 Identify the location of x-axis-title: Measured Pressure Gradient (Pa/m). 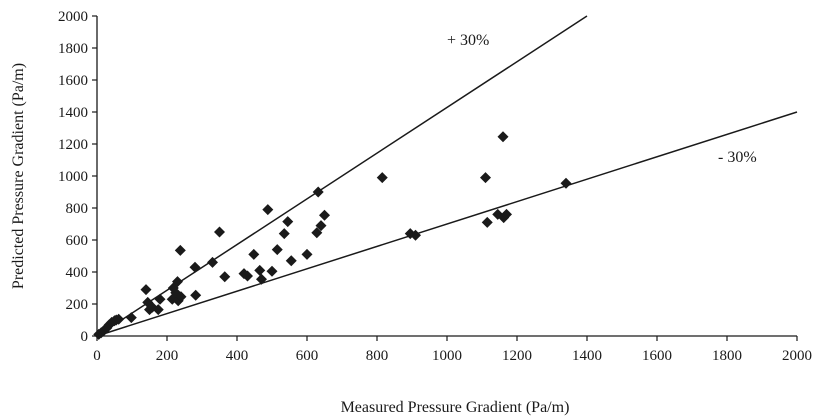
(455, 407).